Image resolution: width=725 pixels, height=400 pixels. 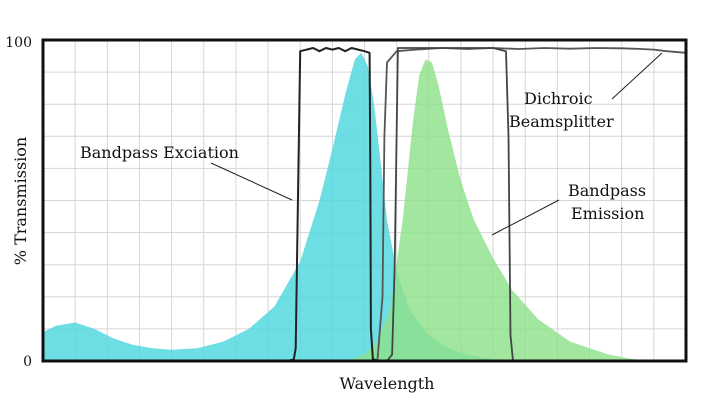 I want to click on leader-line-dichroic, so click(x=637, y=76).